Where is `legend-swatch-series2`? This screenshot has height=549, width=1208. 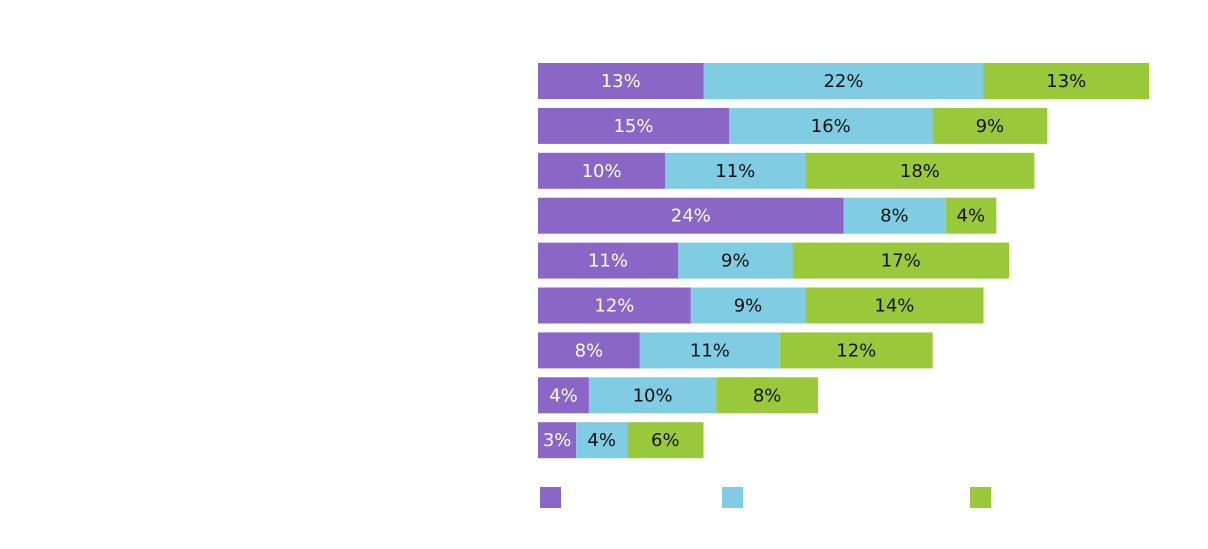 legend-swatch-series2 is located at coordinates (732, 497).